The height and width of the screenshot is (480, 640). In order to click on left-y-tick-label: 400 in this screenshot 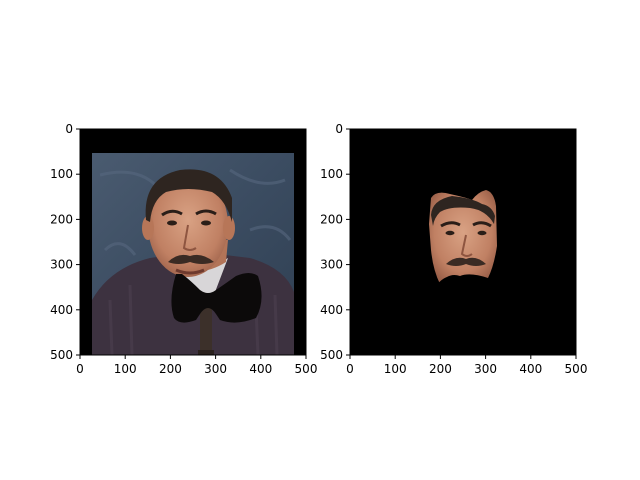, I will do `click(61, 310)`.